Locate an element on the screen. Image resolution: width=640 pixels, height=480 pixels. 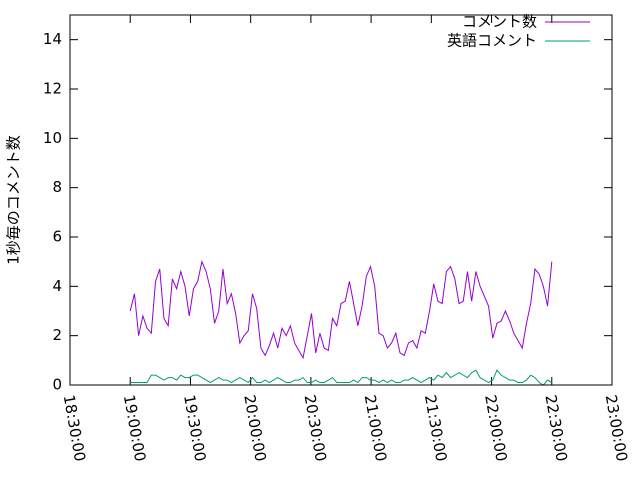
y-axis-label: 1秒毎のコメント数 is located at coordinates (14, 200).